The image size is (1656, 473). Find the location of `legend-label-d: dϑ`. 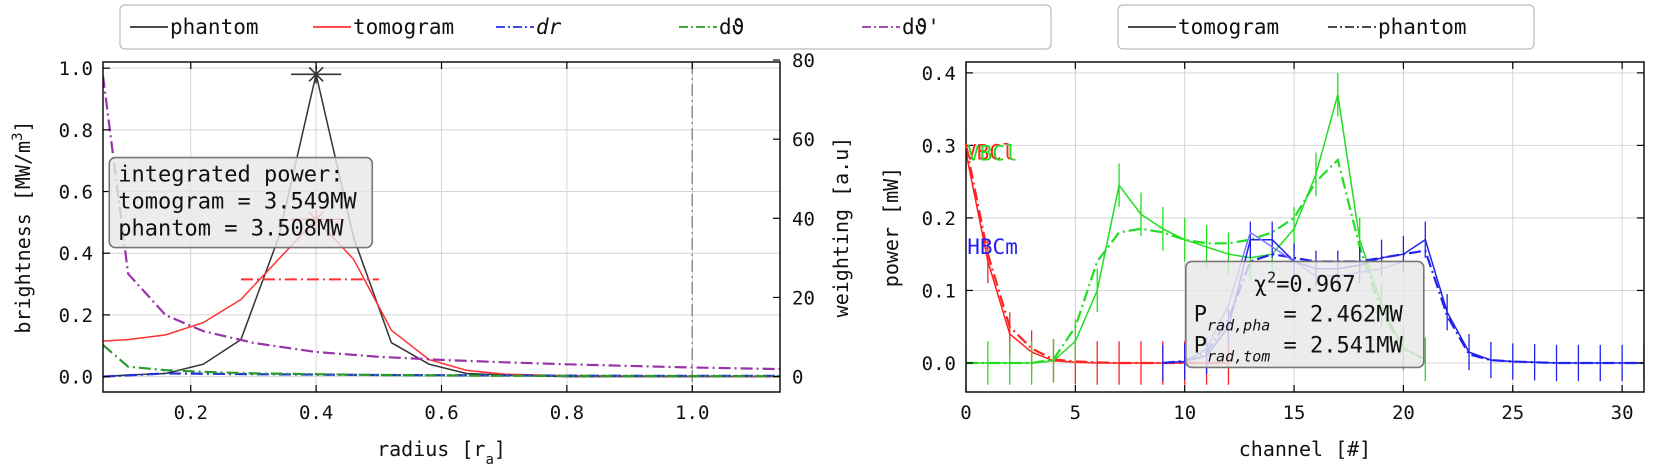

legend-label-d: dϑ is located at coordinates (731, 27).